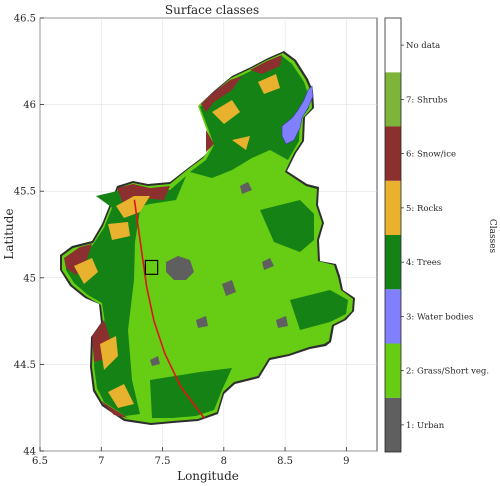 The image size is (500, 486). Describe the element at coordinates (285, 461) in the screenshot. I see `x-tick-label: 8.5` at that location.